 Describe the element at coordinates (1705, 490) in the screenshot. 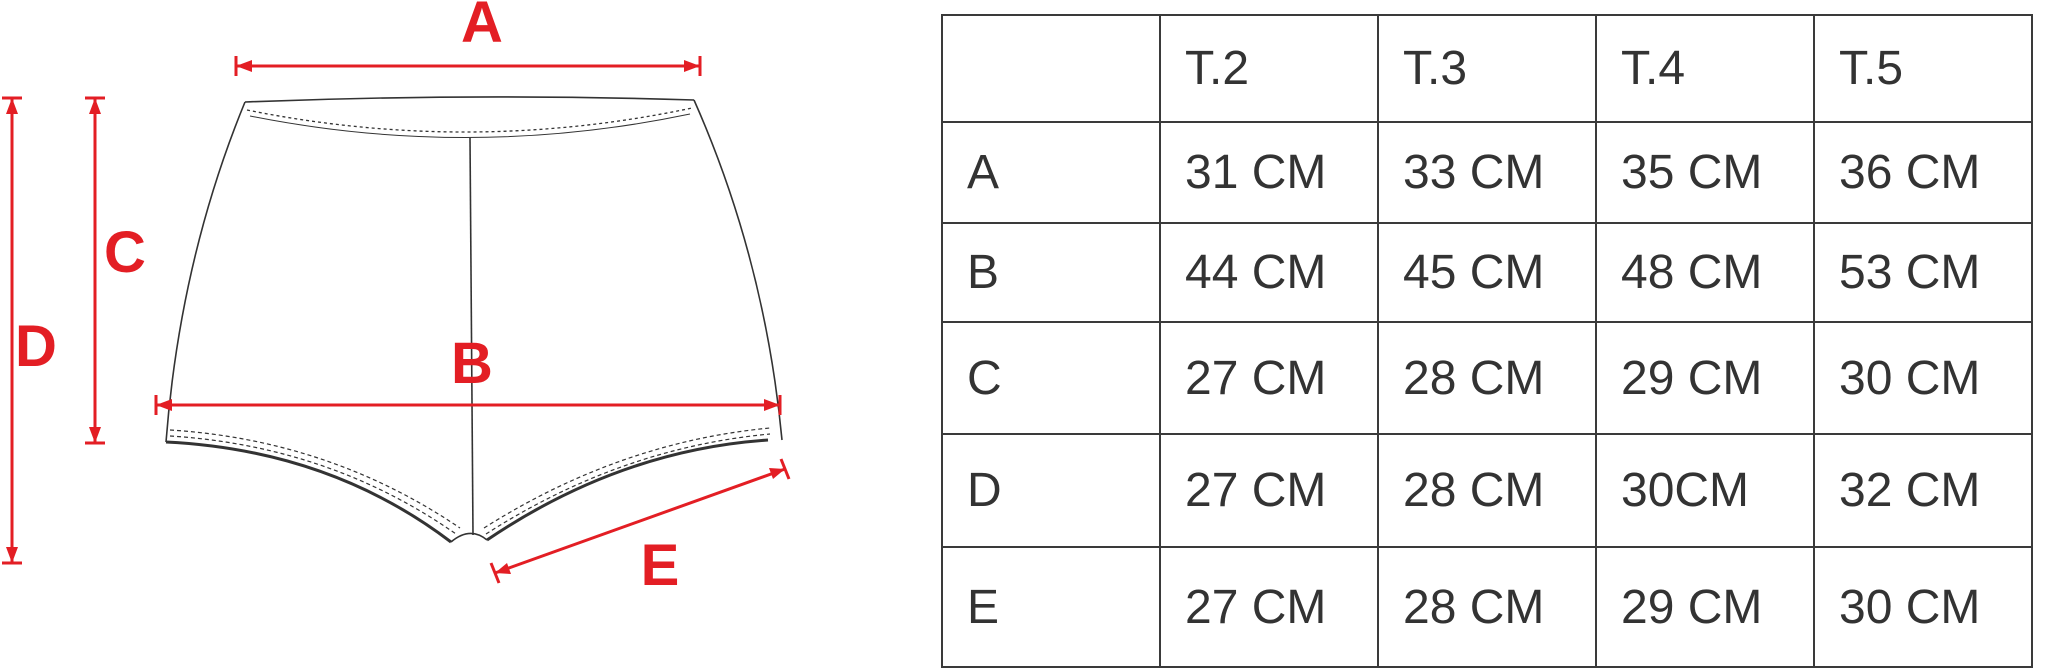

I see `table-cell: 30CM` at that location.